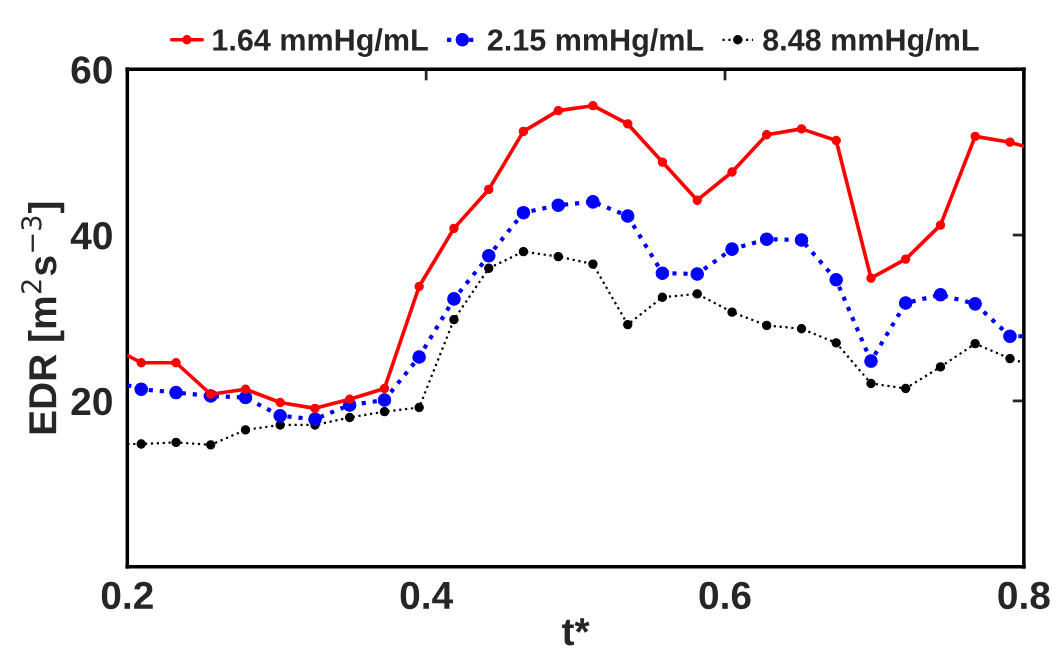 The width and height of the screenshot is (1061, 659). What do you see at coordinates (91, 70) in the screenshot?
I see `y-tick-label: 60` at bounding box center [91, 70].